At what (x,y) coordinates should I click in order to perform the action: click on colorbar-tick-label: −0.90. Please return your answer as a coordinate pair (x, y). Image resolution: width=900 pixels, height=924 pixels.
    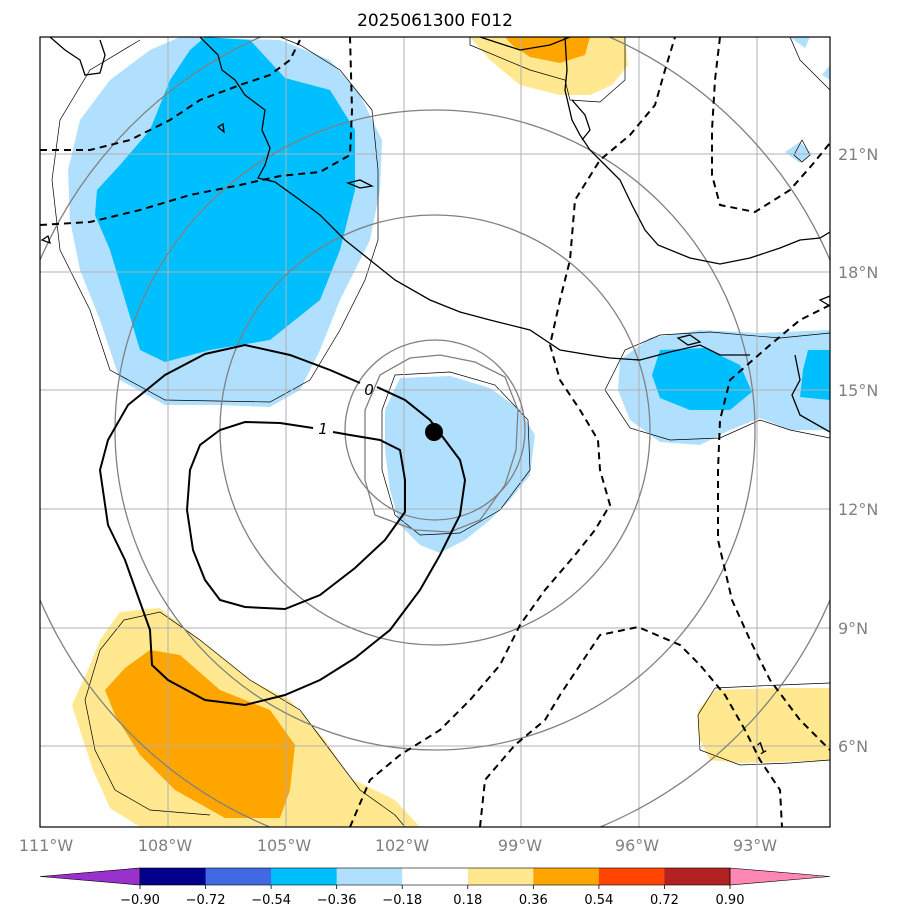
    Looking at the image, I should click on (140, 900).